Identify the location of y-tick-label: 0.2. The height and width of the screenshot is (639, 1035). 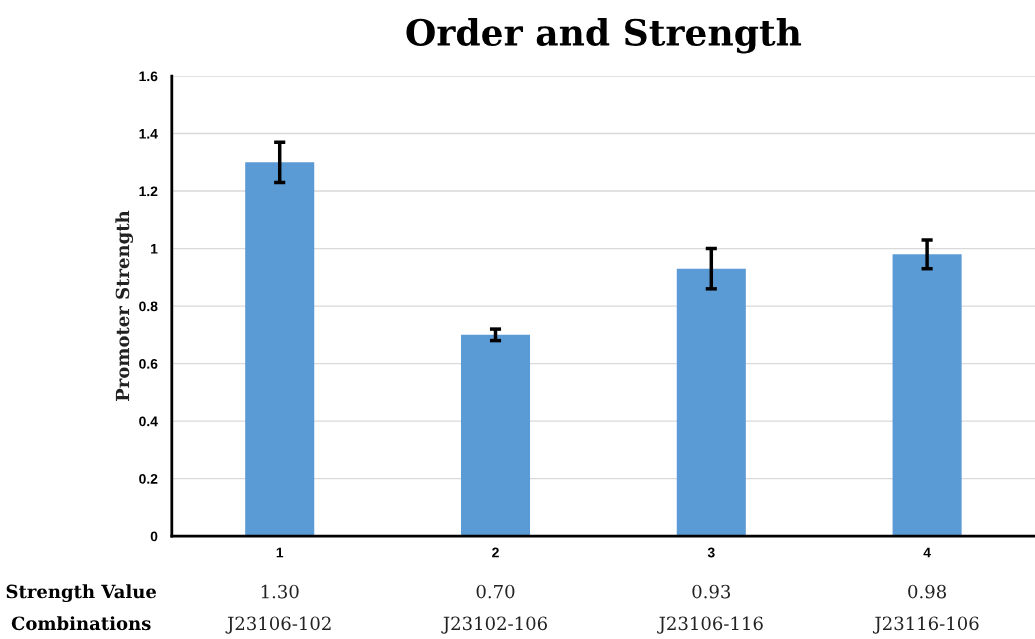
(148, 478).